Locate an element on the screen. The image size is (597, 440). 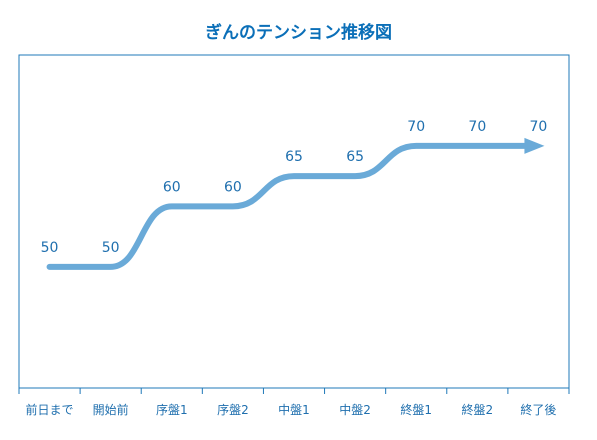
x-tick-label: 前日まで is located at coordinates (50, 409).